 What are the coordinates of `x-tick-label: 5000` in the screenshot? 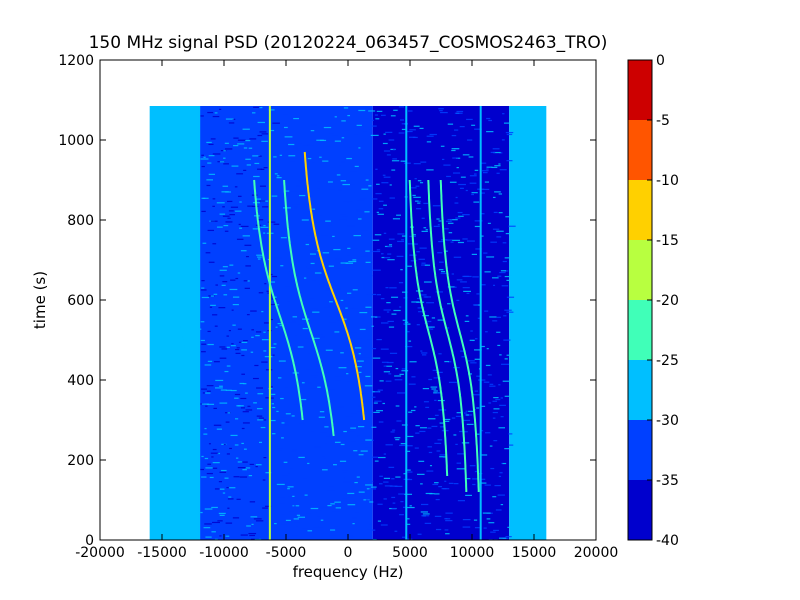 It's located at (410, 553).